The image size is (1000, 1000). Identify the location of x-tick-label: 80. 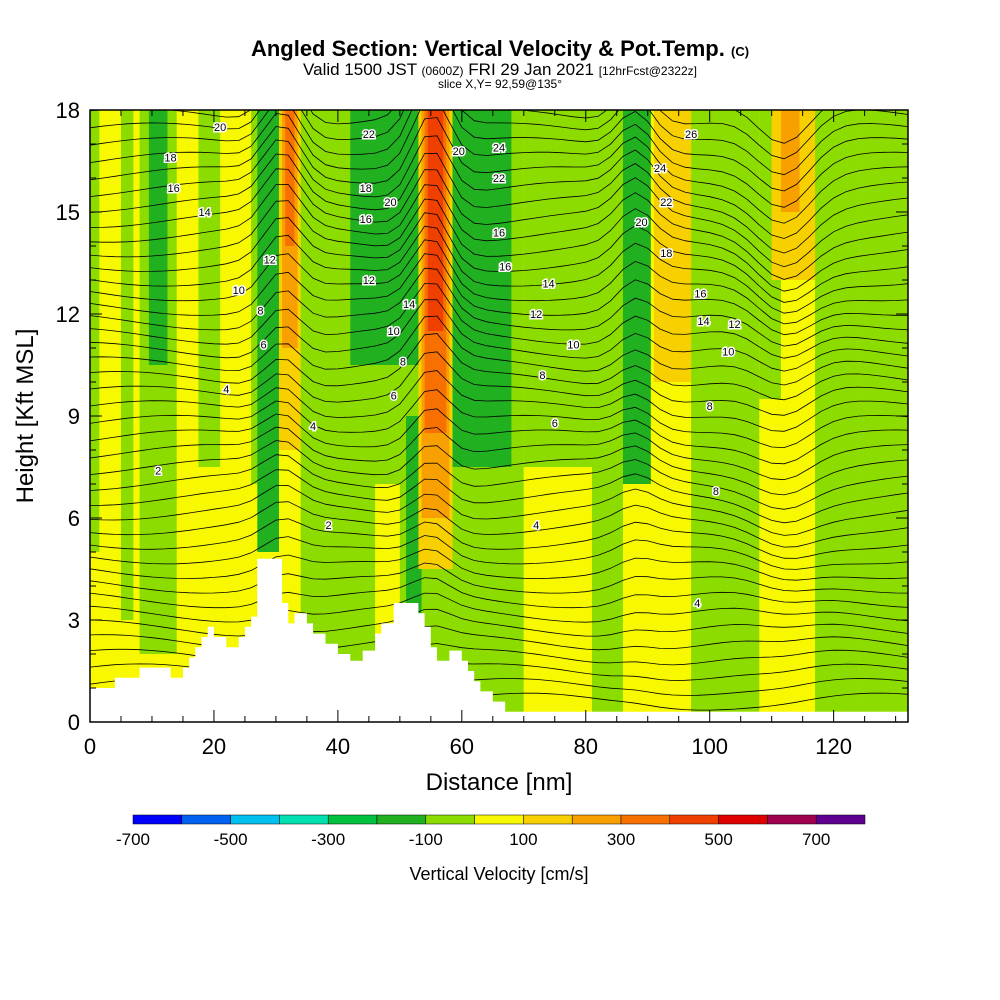
(586, 746).